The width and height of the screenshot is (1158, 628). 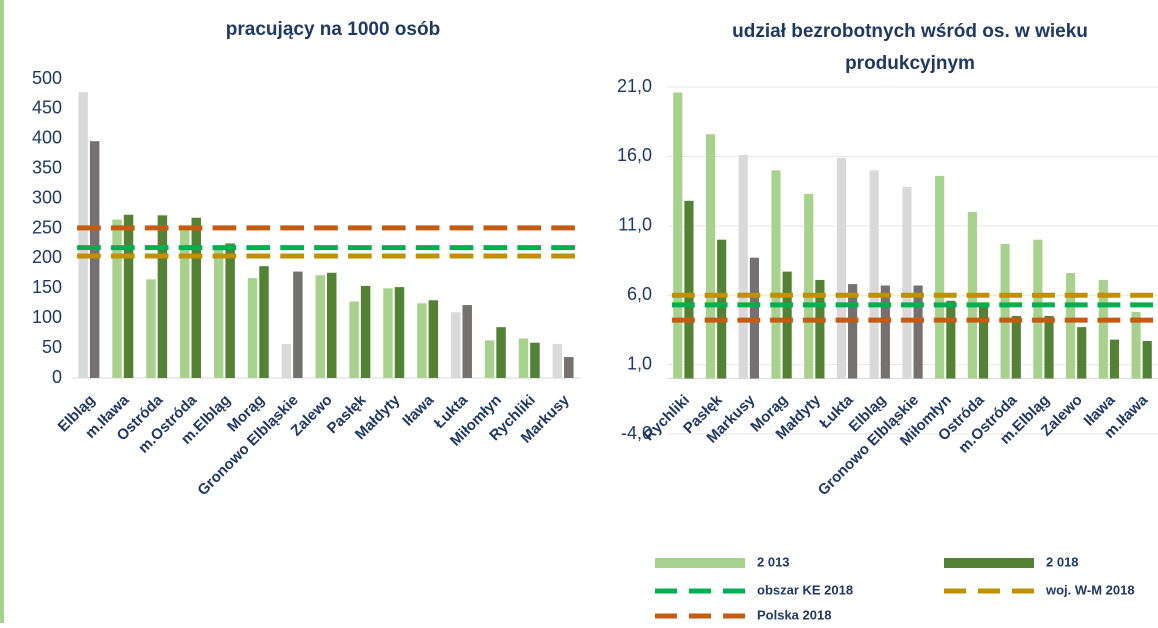 I want to click on x-tick-label: Iława, so click(x=418, y=410).